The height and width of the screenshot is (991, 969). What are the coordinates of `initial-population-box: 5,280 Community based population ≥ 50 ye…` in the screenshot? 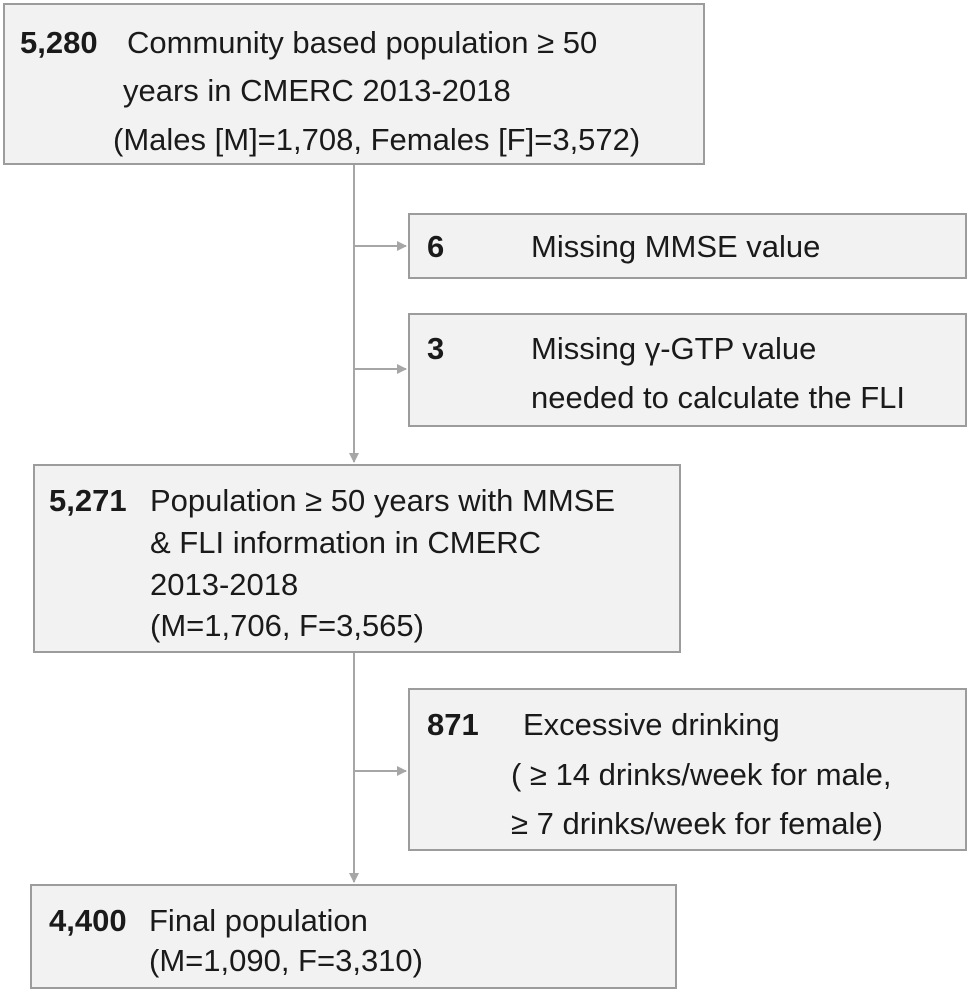 It's located at (354, 84).